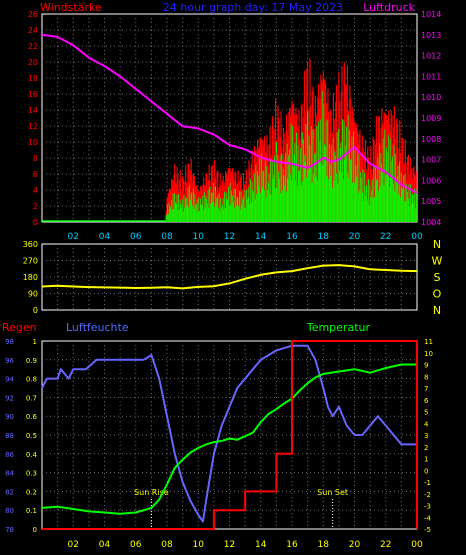 The image size is (466, 555). Describe the element at coordinates (35, 530) in the screenshot. I see `rain-tick-0: 0` at that location.